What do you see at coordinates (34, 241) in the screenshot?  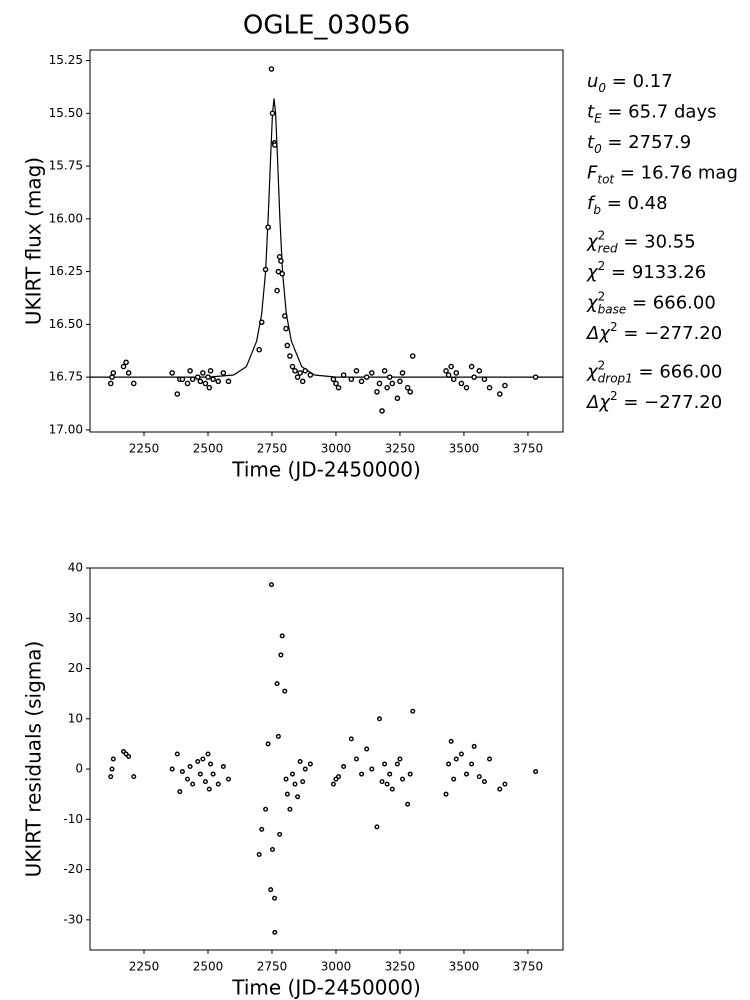 I see `y-axis-label: UKIRT flux (mag)` at bounding box center [34, 241].